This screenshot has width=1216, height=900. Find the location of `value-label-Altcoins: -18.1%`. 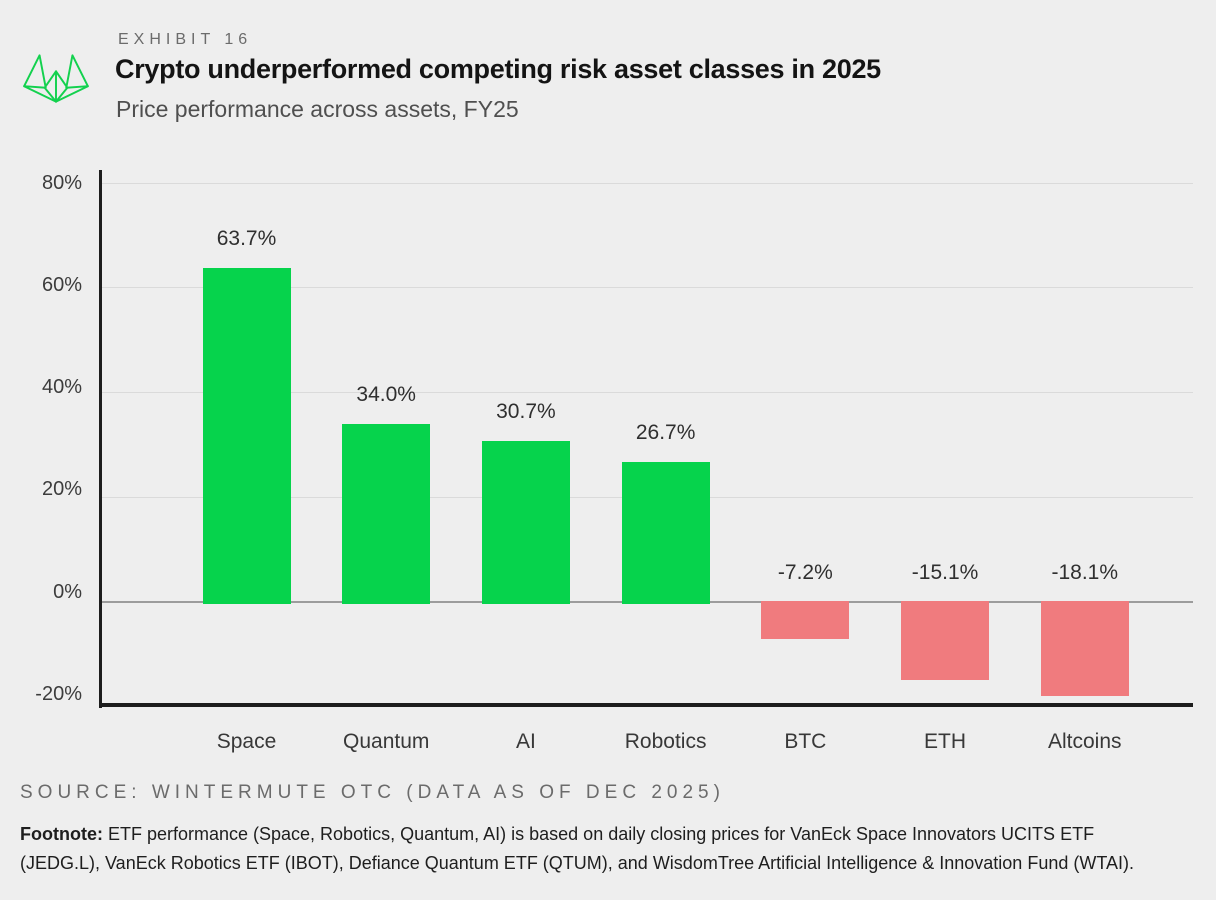

value-label-Altcoins: -18.1% is located at coordinates (1085, 572).